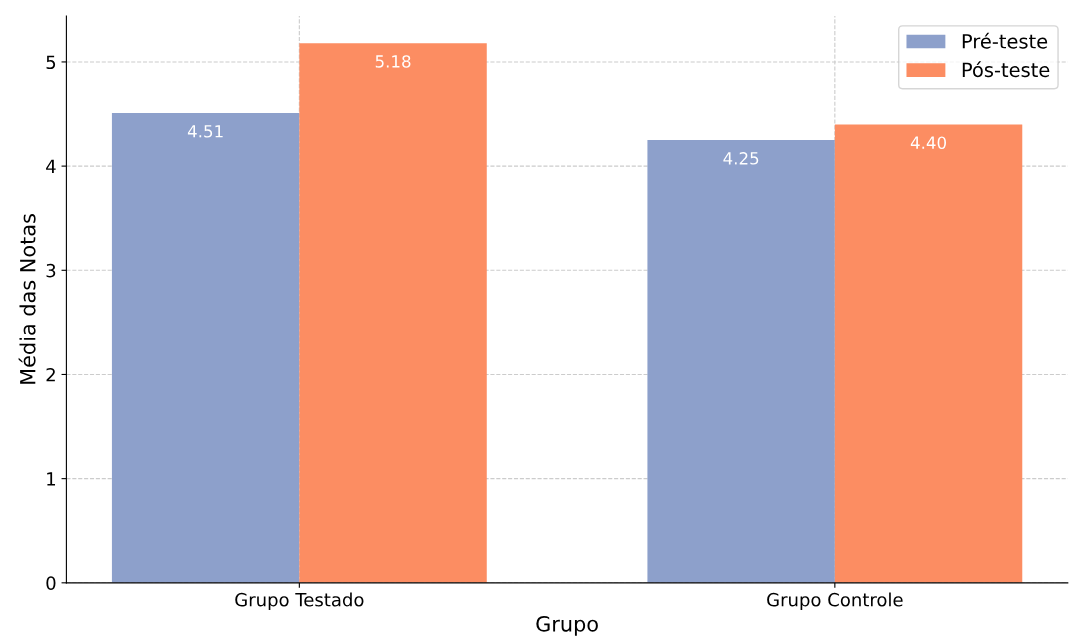 This screenshot has width=1071, height=644. I want to click on y-tick-label: 3, so click(51, 270).